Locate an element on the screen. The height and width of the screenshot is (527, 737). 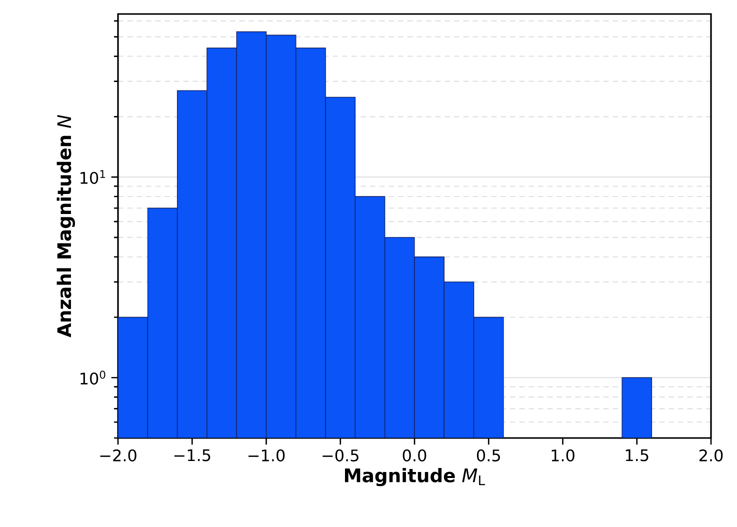
y-axis-title: Anzahl Magnituden N is located at coordinates (65, 226).